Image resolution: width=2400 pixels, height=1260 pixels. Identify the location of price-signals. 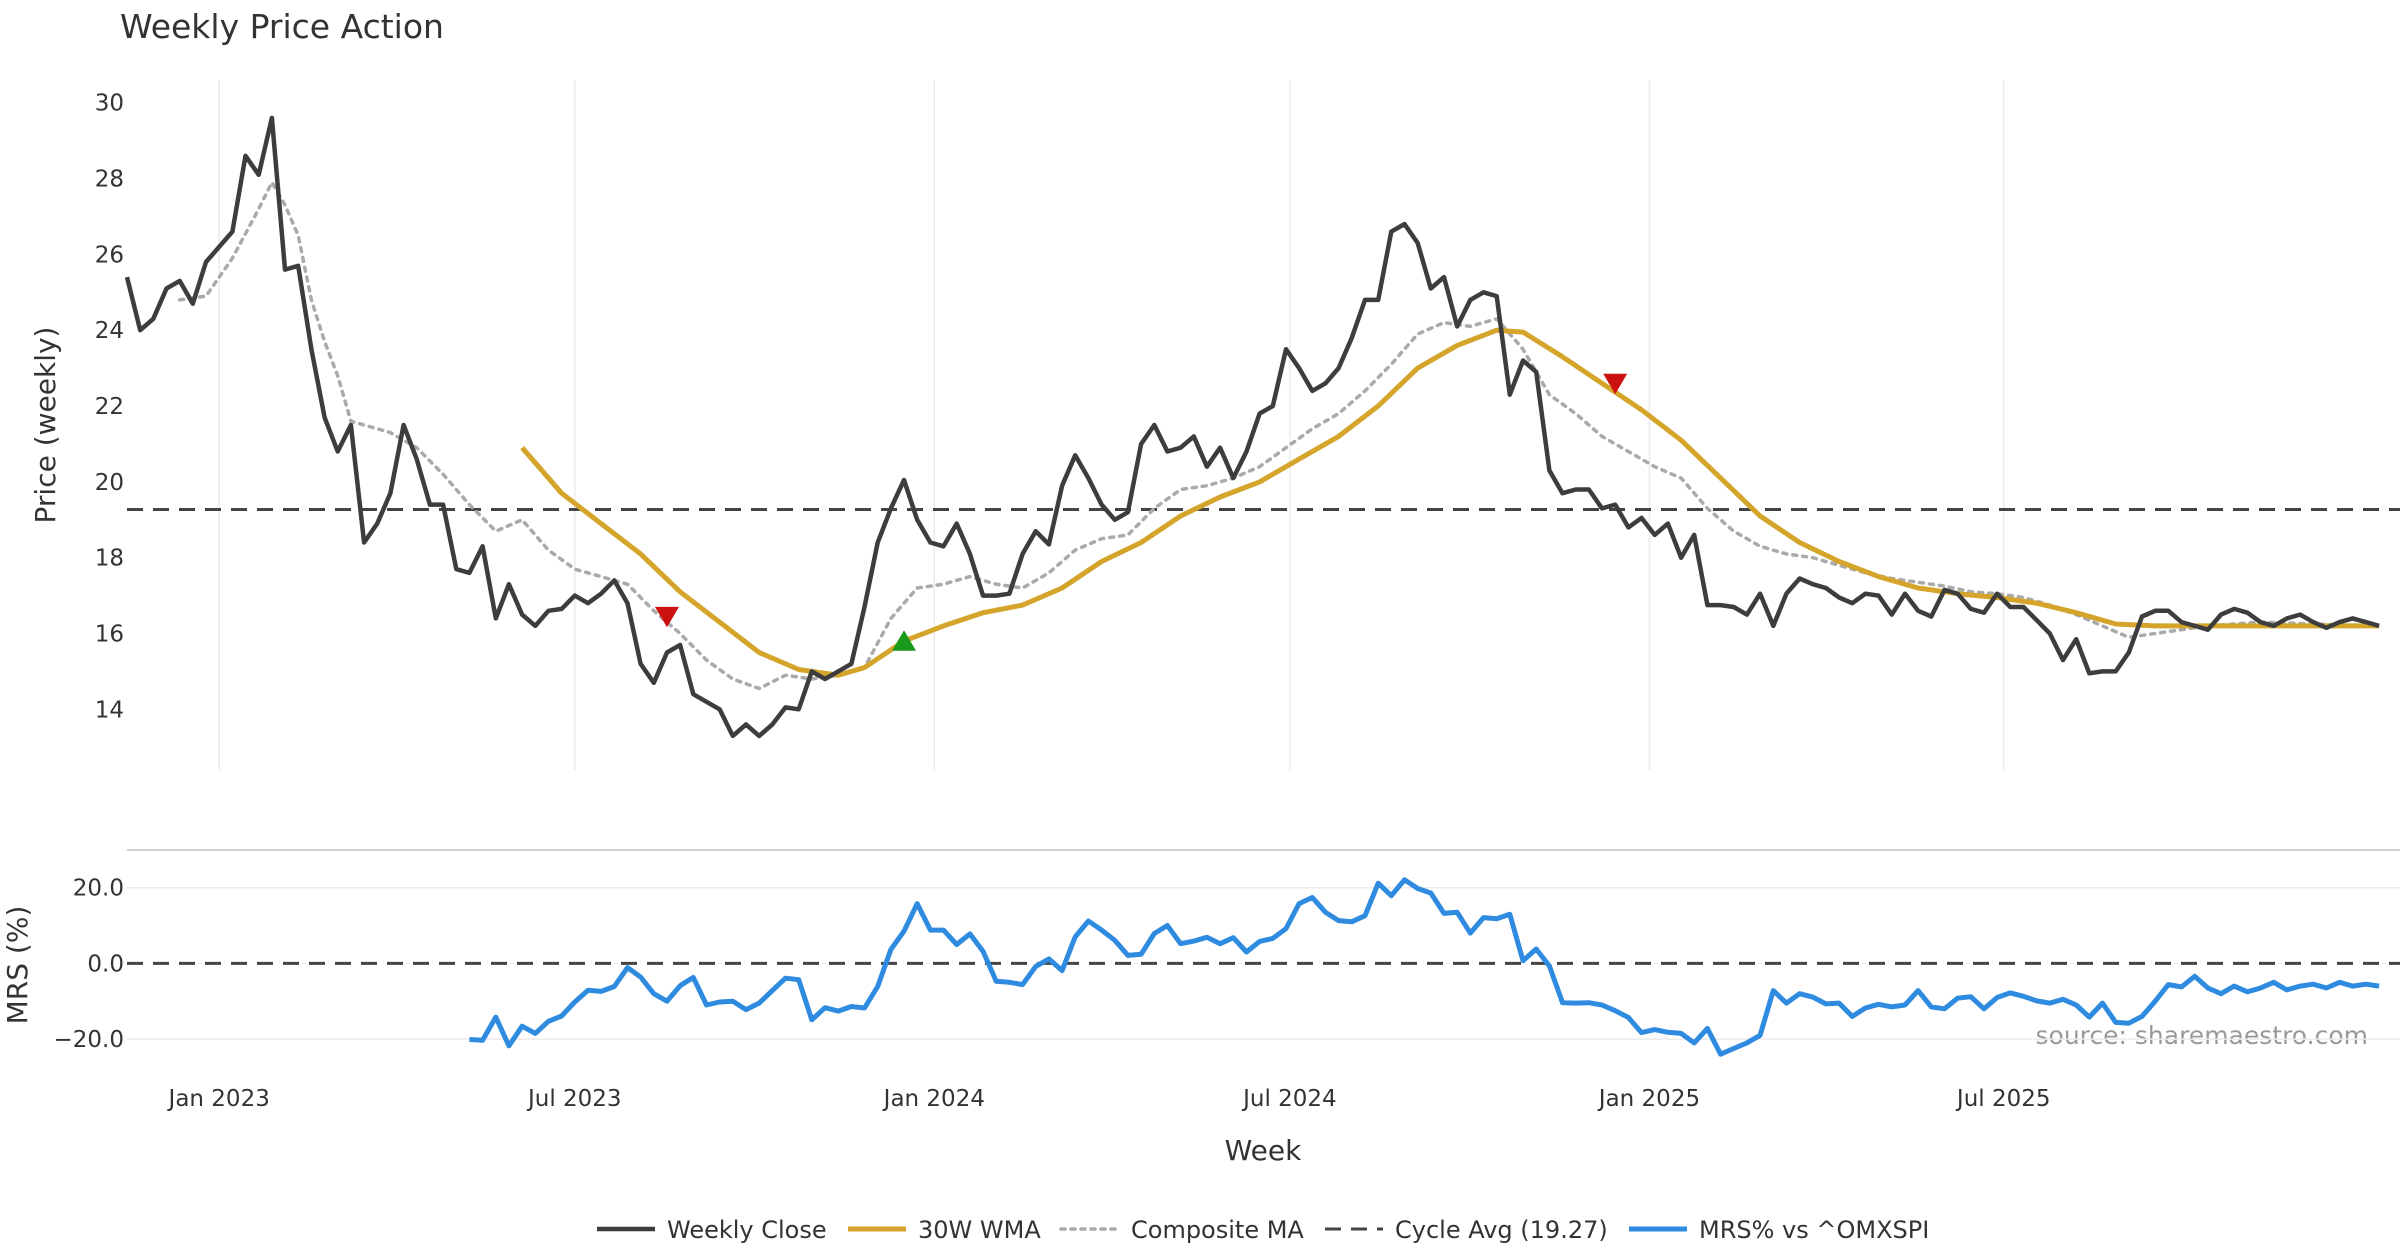
(1141, 512).